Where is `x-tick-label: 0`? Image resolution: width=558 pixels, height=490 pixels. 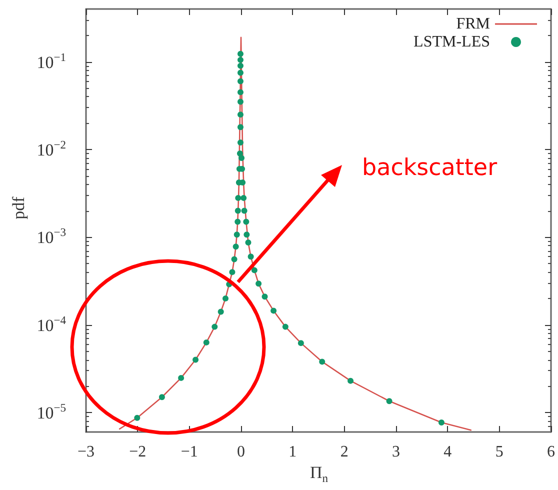
x-tick-label: 0 is located at coordinates (241, 452).